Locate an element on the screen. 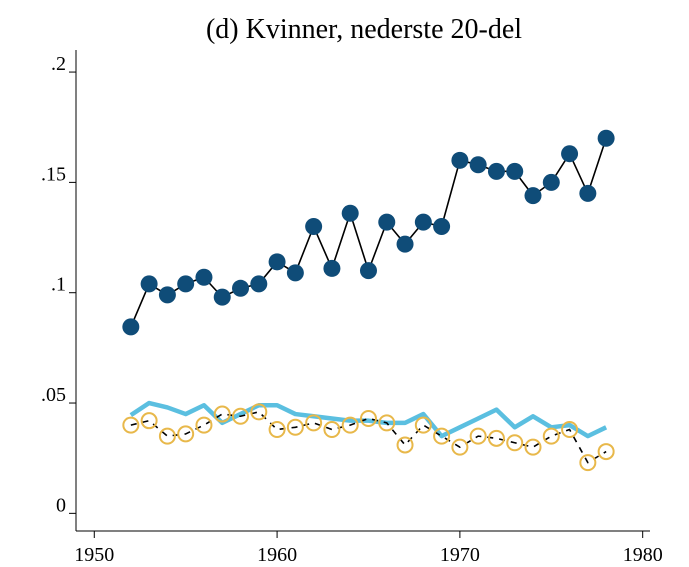  y-tick-label: .1 is located at coordinates (58, 285).